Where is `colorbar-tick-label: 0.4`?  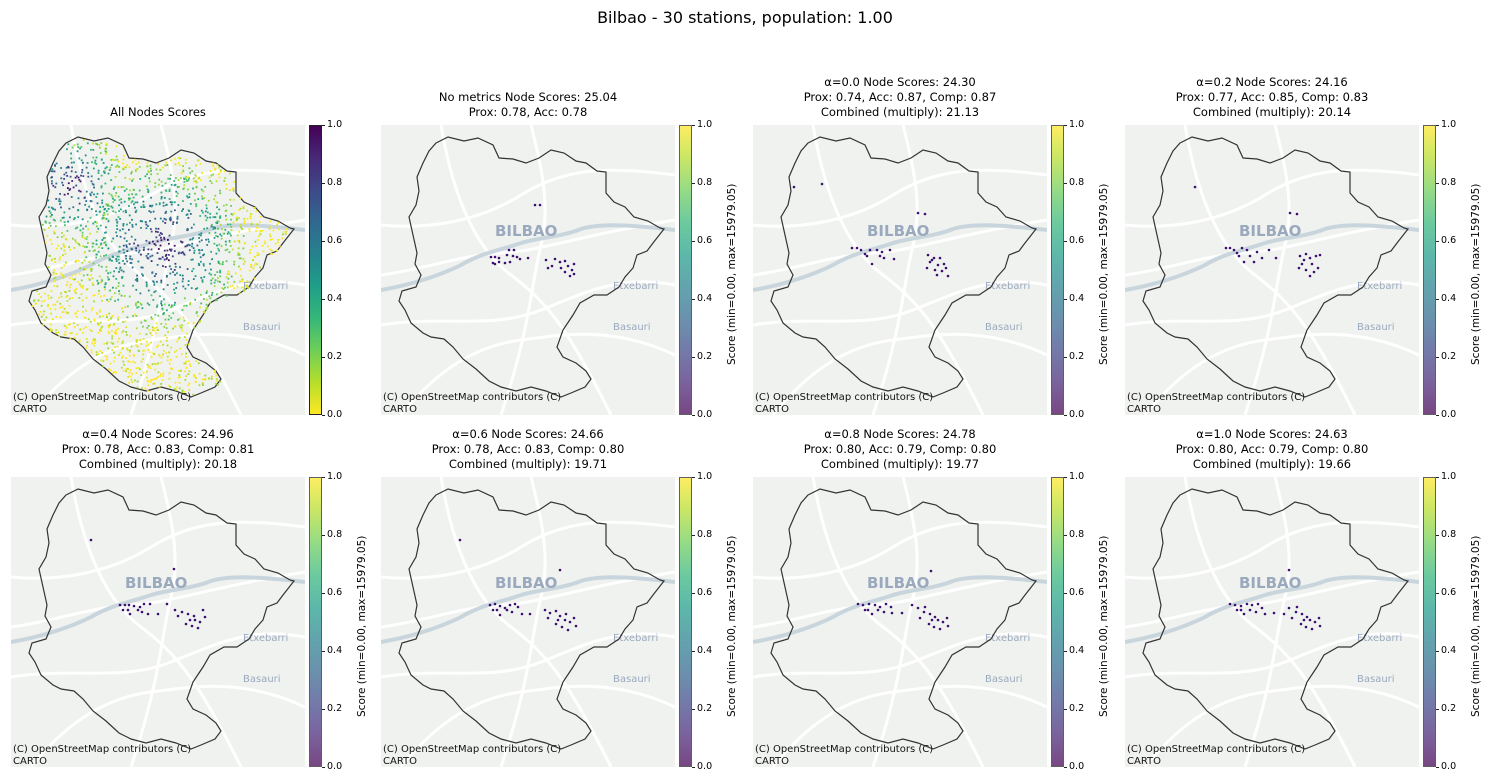 colorbar-tick-label: 0.4 is located at coordinates (1077, 650).